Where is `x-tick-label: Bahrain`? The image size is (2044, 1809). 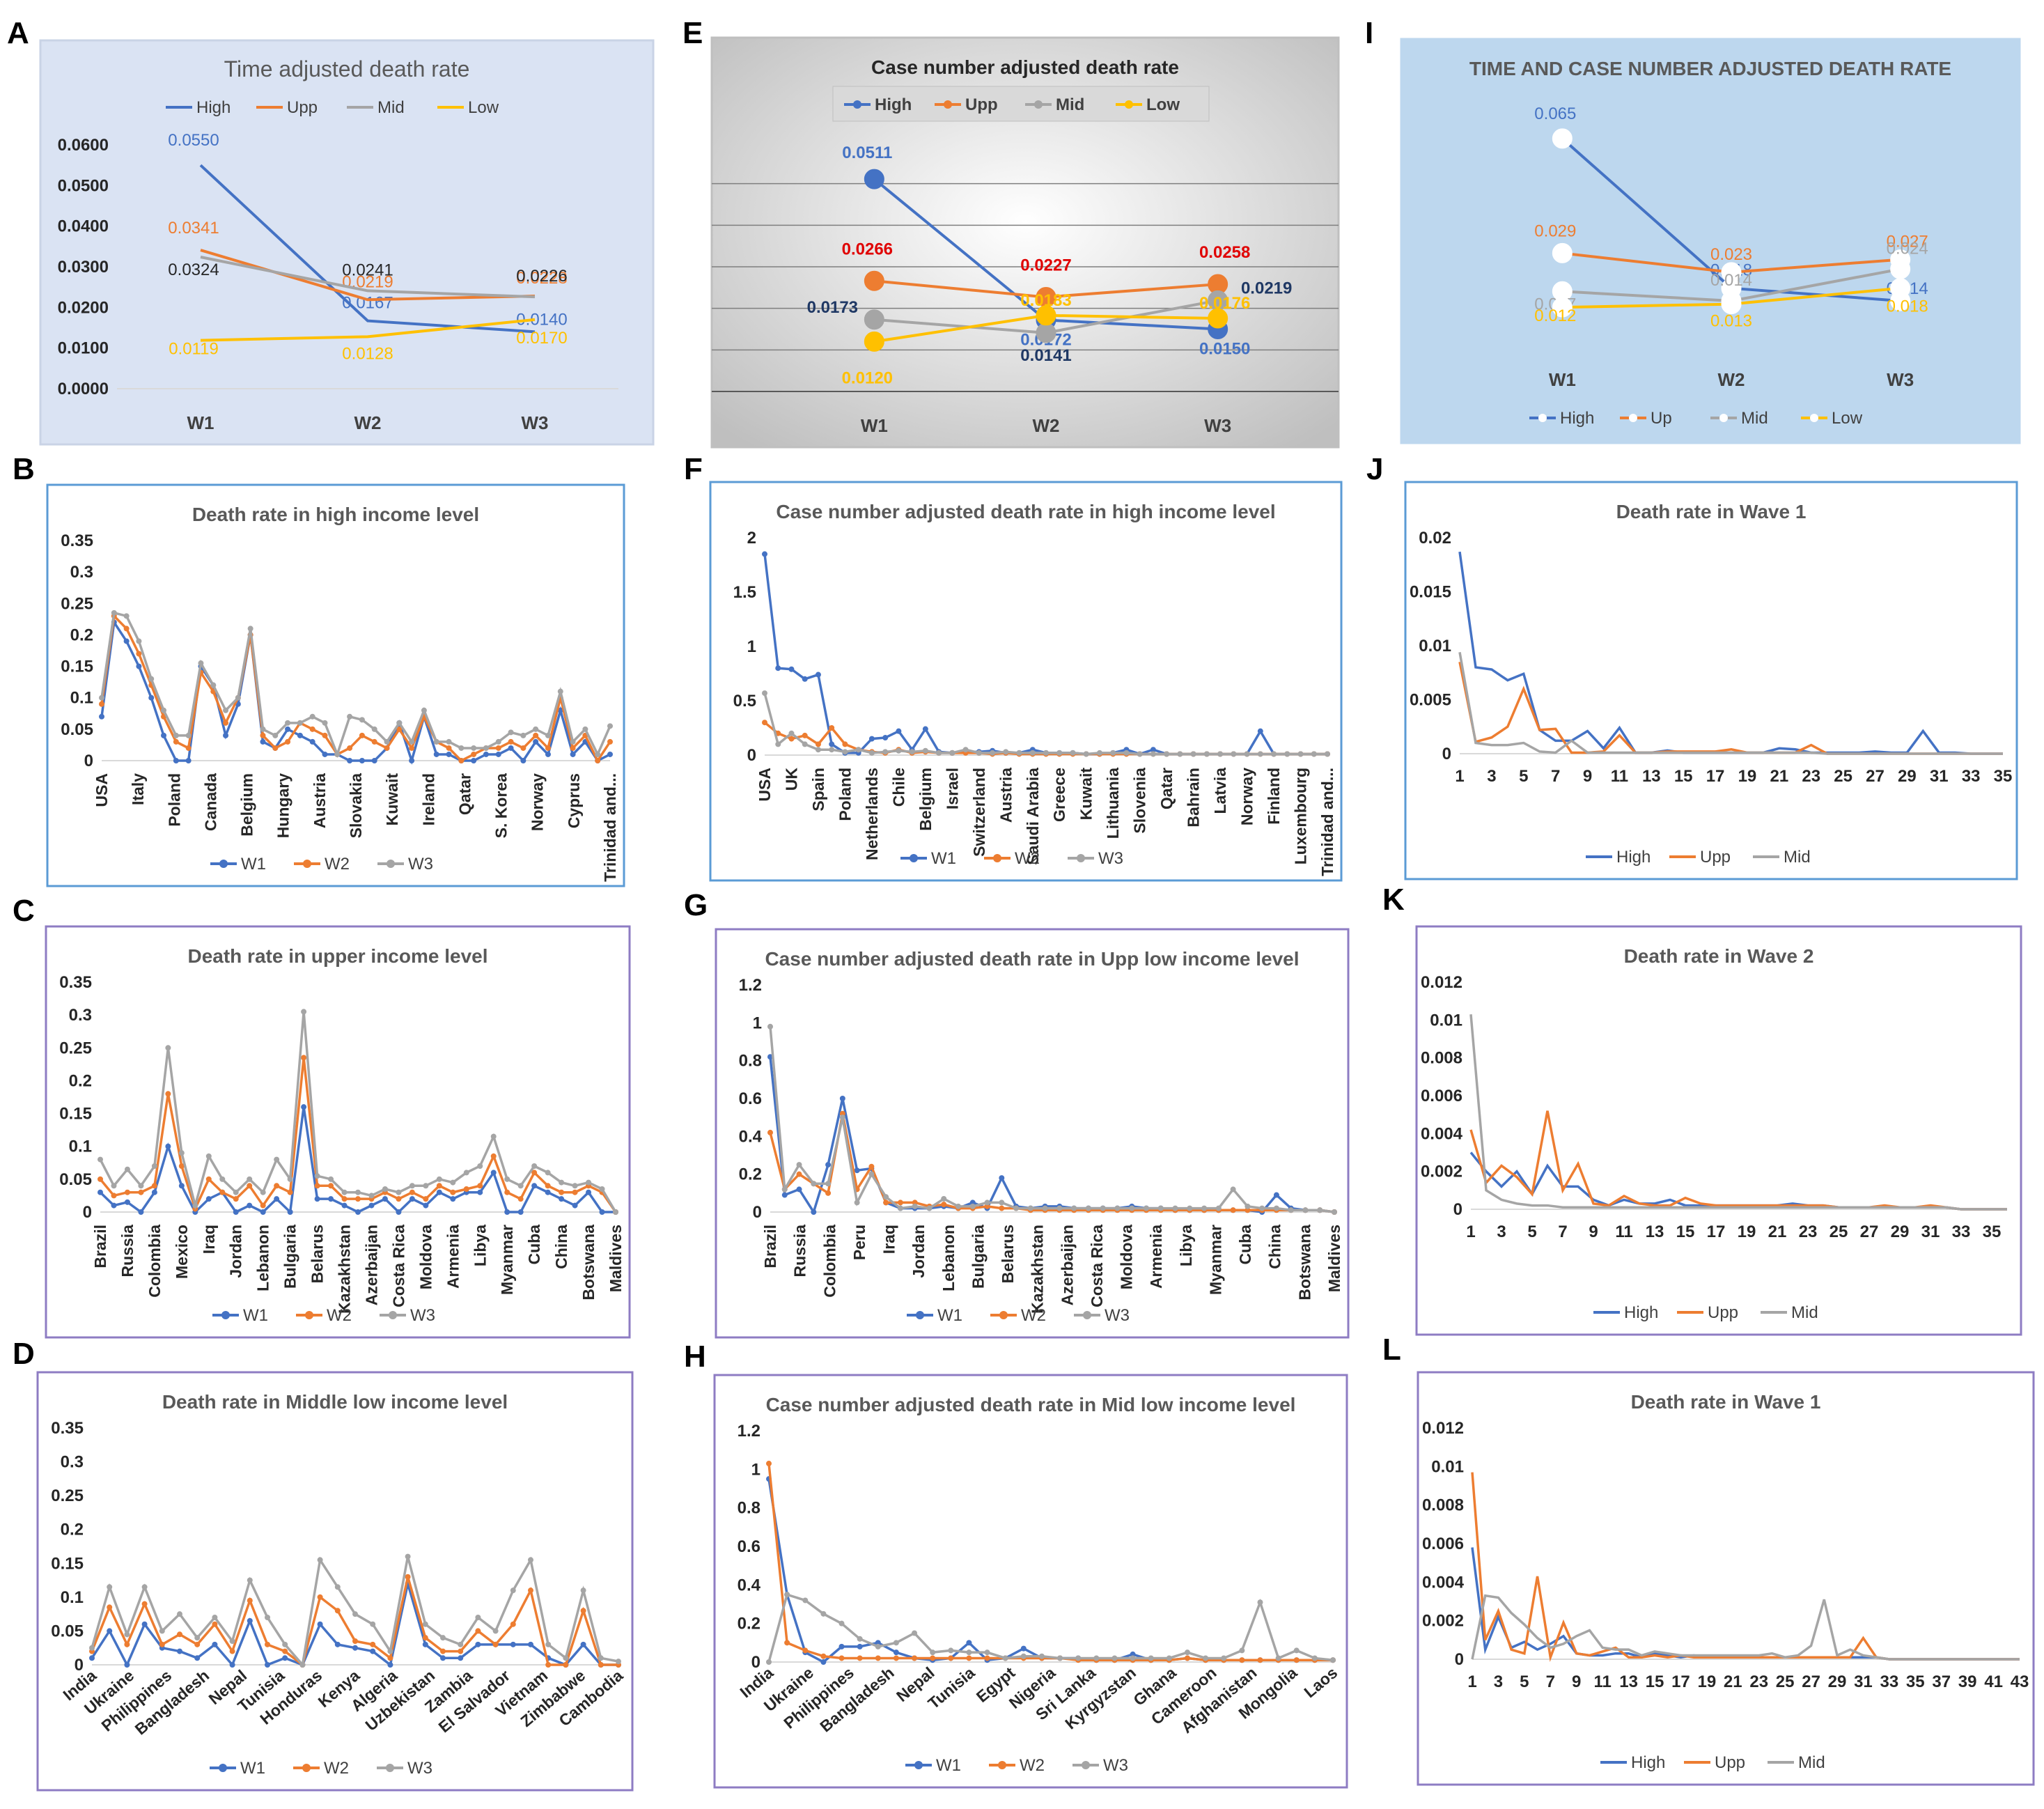
x-tick-label: Bahrain is located at coordinates (1194, 798).